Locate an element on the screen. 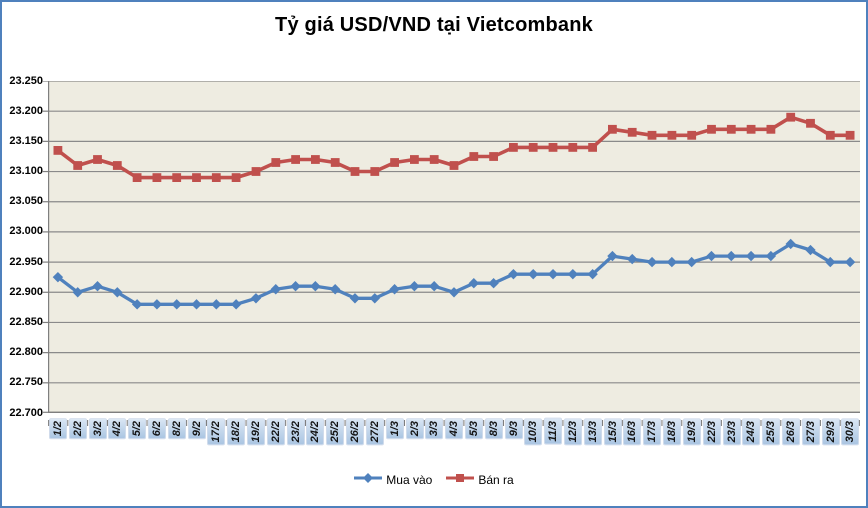 This screenshot has width=868, height=508. x-label-slot: 17/3 is located at coordinates (652, 432).